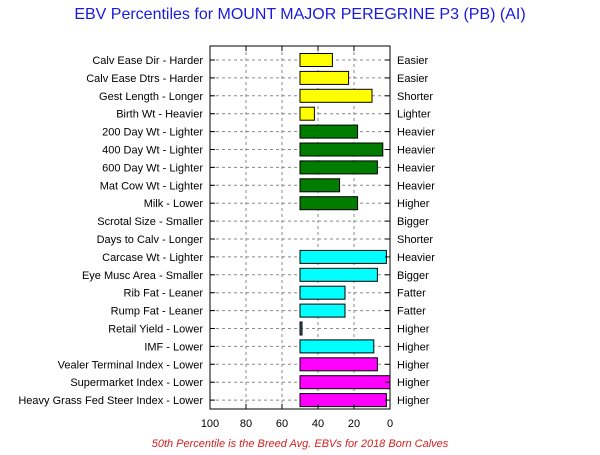 The image size is (600, 455). What do you see at coordinates (152, 168) in the screenshot?
I see `left-trait-label: 600 Day Wt - Lighter` at bounding box center [152, 168].